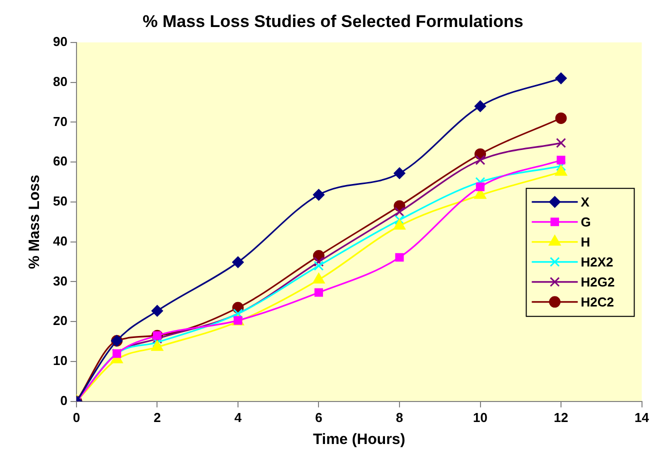 This screenshot has width=652, height=459. I want to click on legend-label: H2X2, so click(597, 262).